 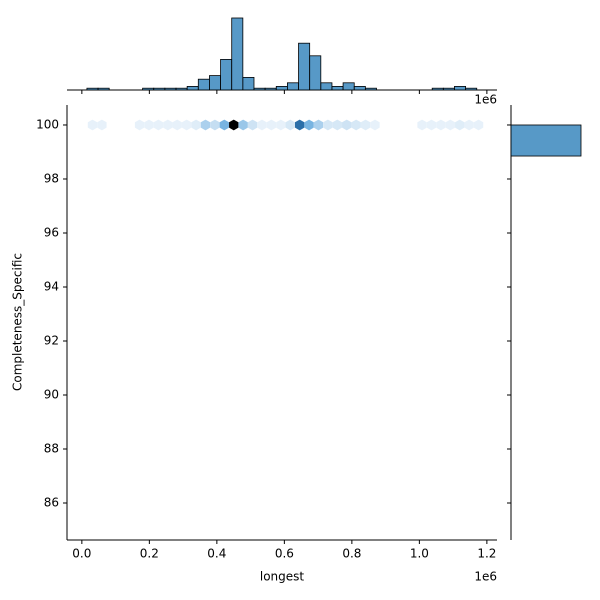 What do you see at coordinates (51, 340) in the screenshot?
I see `y-tick-label: 92` at bounding box center [51, 340].